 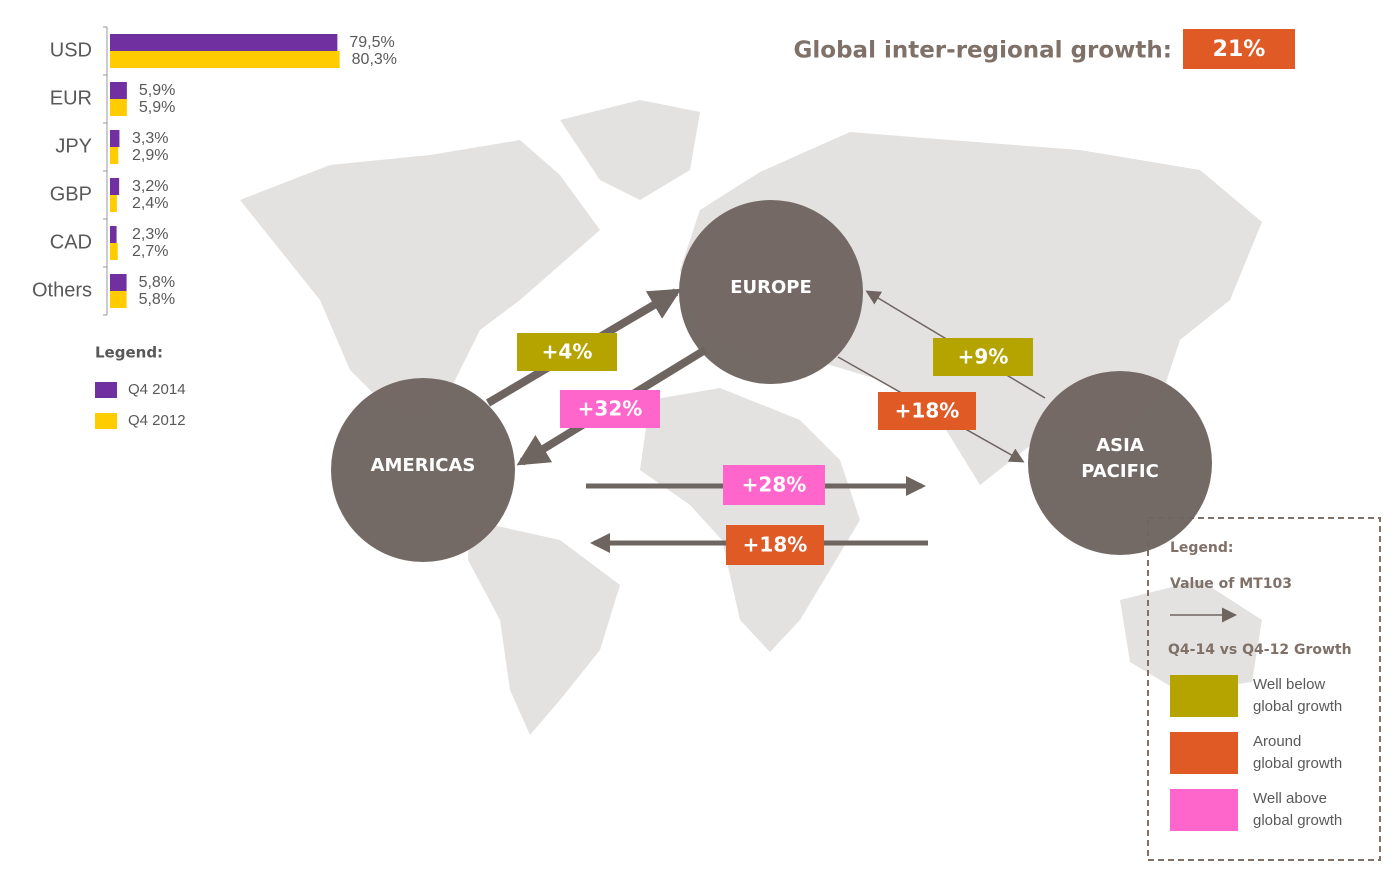 I want to click on header-value: 21%, so click(x=1239, y=49).